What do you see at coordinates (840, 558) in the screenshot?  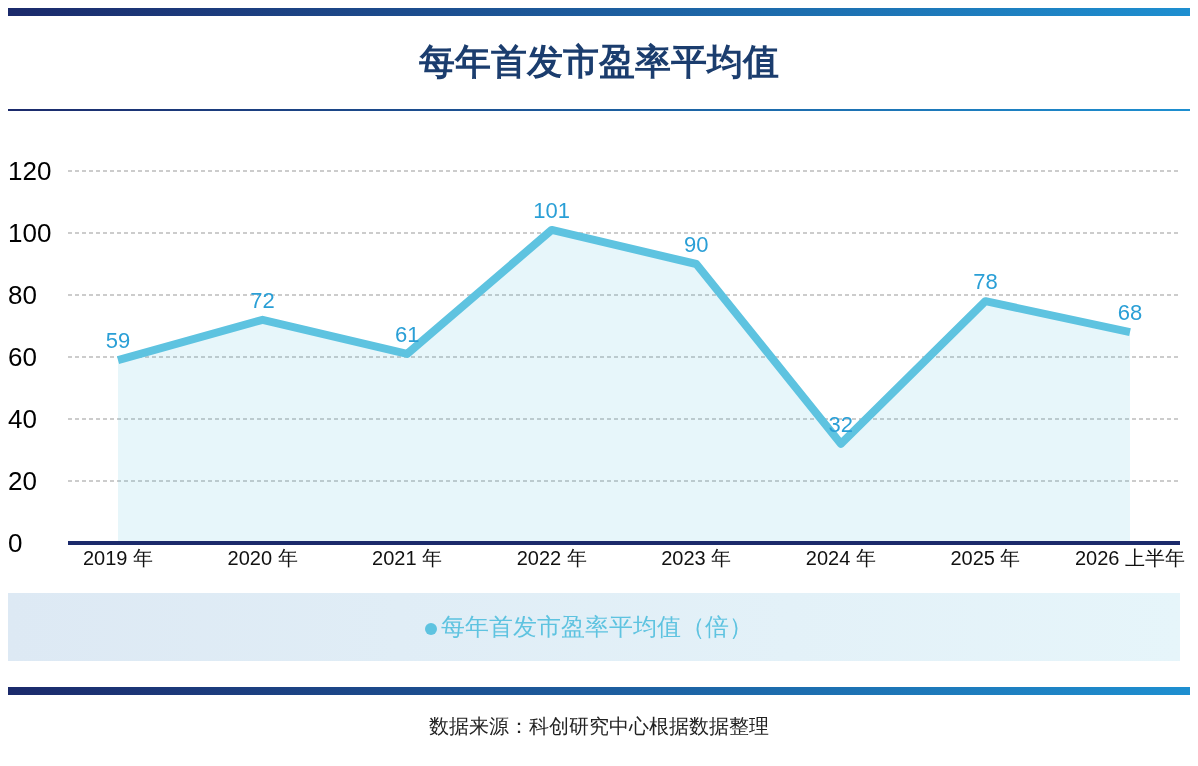 I see `x-tick-label: 2024 年` at bounding box center [840, 558].